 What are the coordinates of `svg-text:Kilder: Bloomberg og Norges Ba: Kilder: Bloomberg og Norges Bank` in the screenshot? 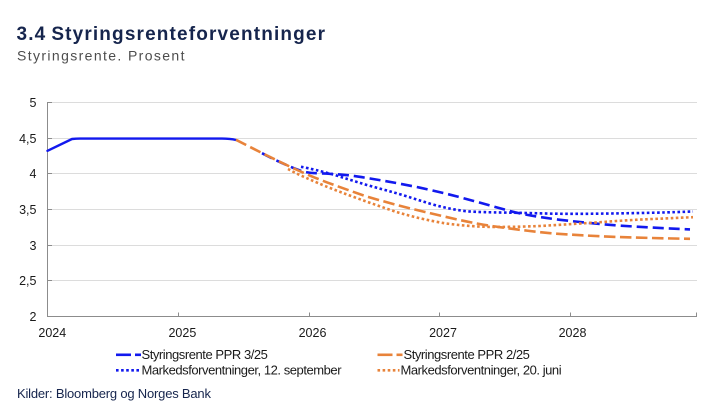 It's located at (114, 393).